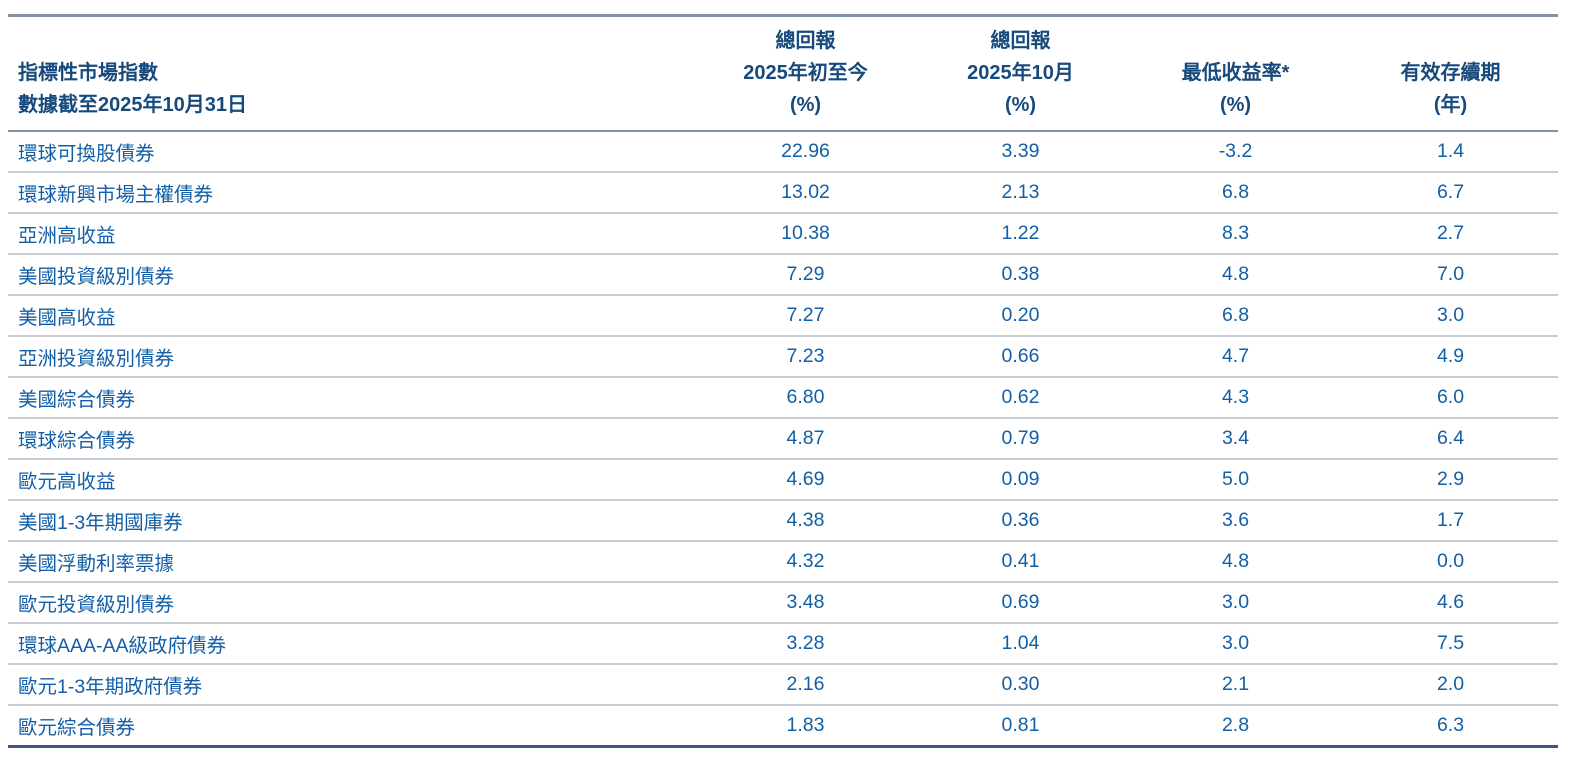 This screenshot has width=1582, height=760. What do you see at coordinates (805, 274) in the screenshot?
I see `ytd-return-cell: 7.29` at bounding box center [805, 274].